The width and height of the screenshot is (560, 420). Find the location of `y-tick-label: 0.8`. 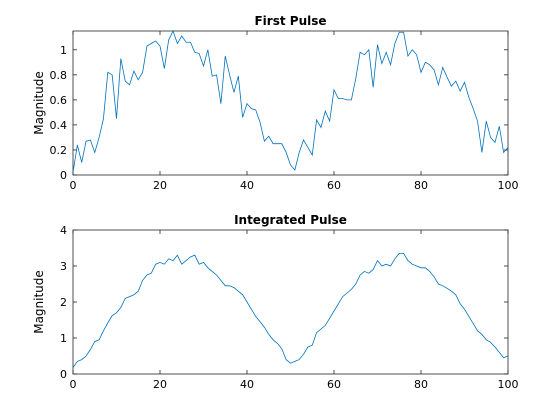

y-tick-label: 0.8 is located at coordinates (59, 75).